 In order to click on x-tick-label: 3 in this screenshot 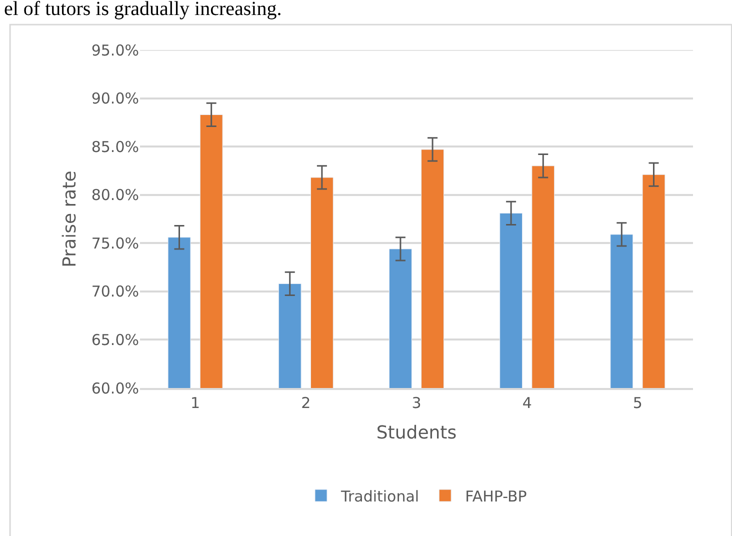, I will do `click(417, 403)`.